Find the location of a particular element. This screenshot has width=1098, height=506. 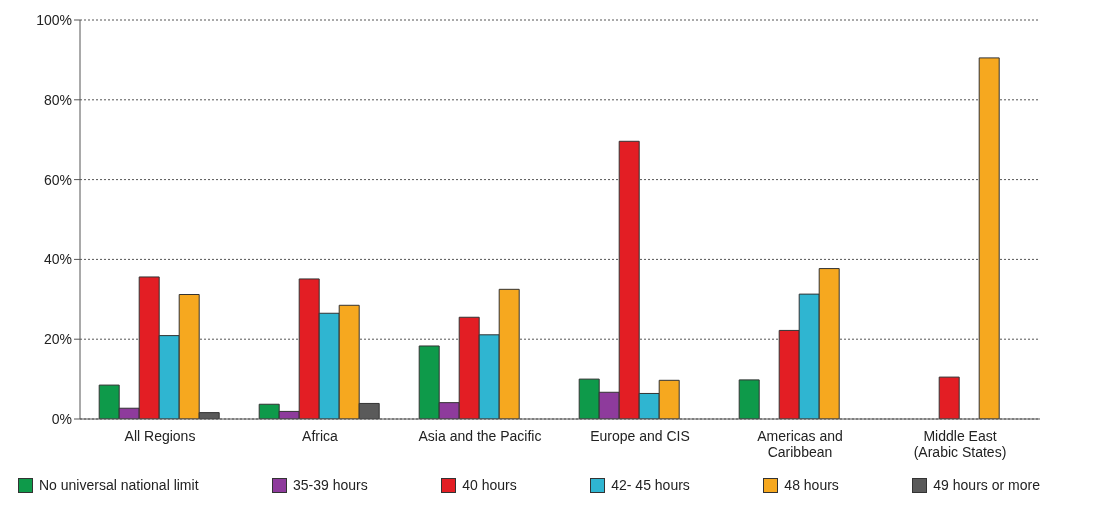

x-tick-label: Africa is located at coordinates (320, 436).